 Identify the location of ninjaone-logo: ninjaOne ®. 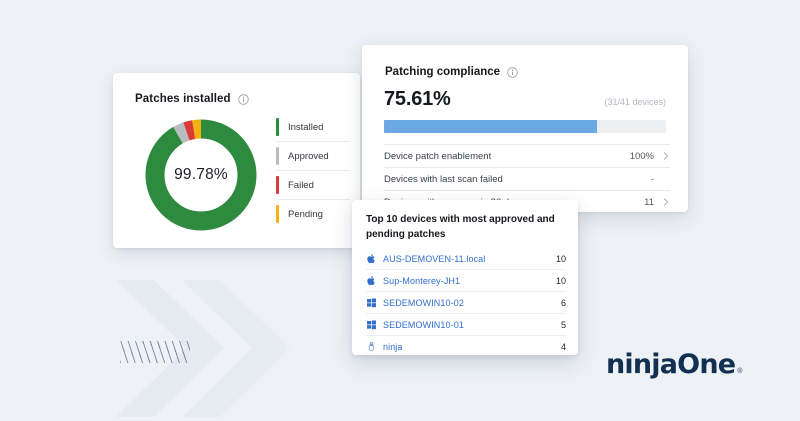
(674, 364).